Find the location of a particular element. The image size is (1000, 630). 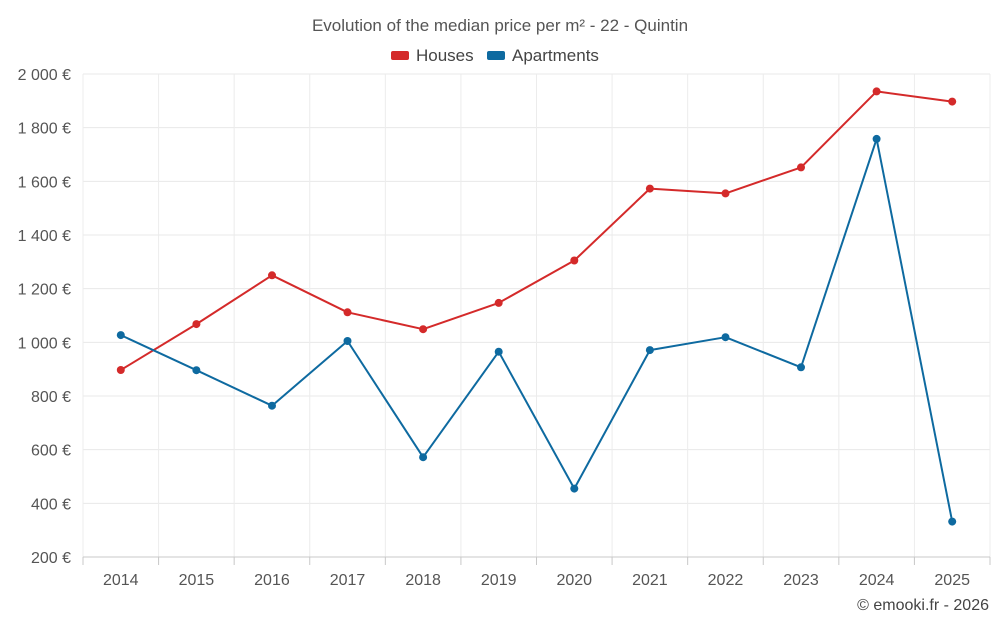

x-tick-label: 2023 is located at coordinates (801, 580).